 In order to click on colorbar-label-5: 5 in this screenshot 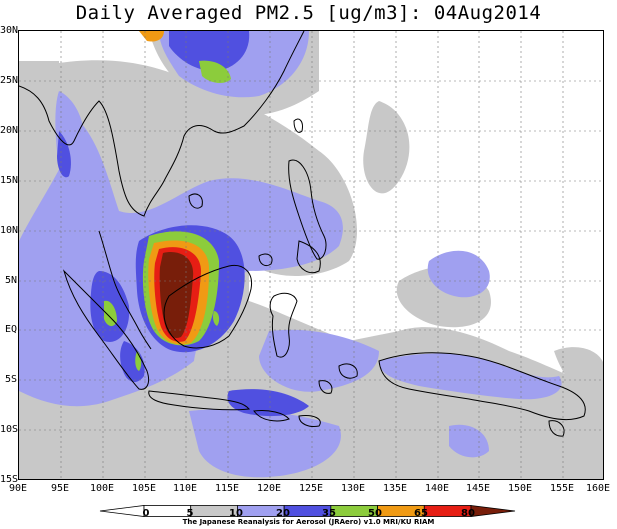, I will do `click(190, 513)`.